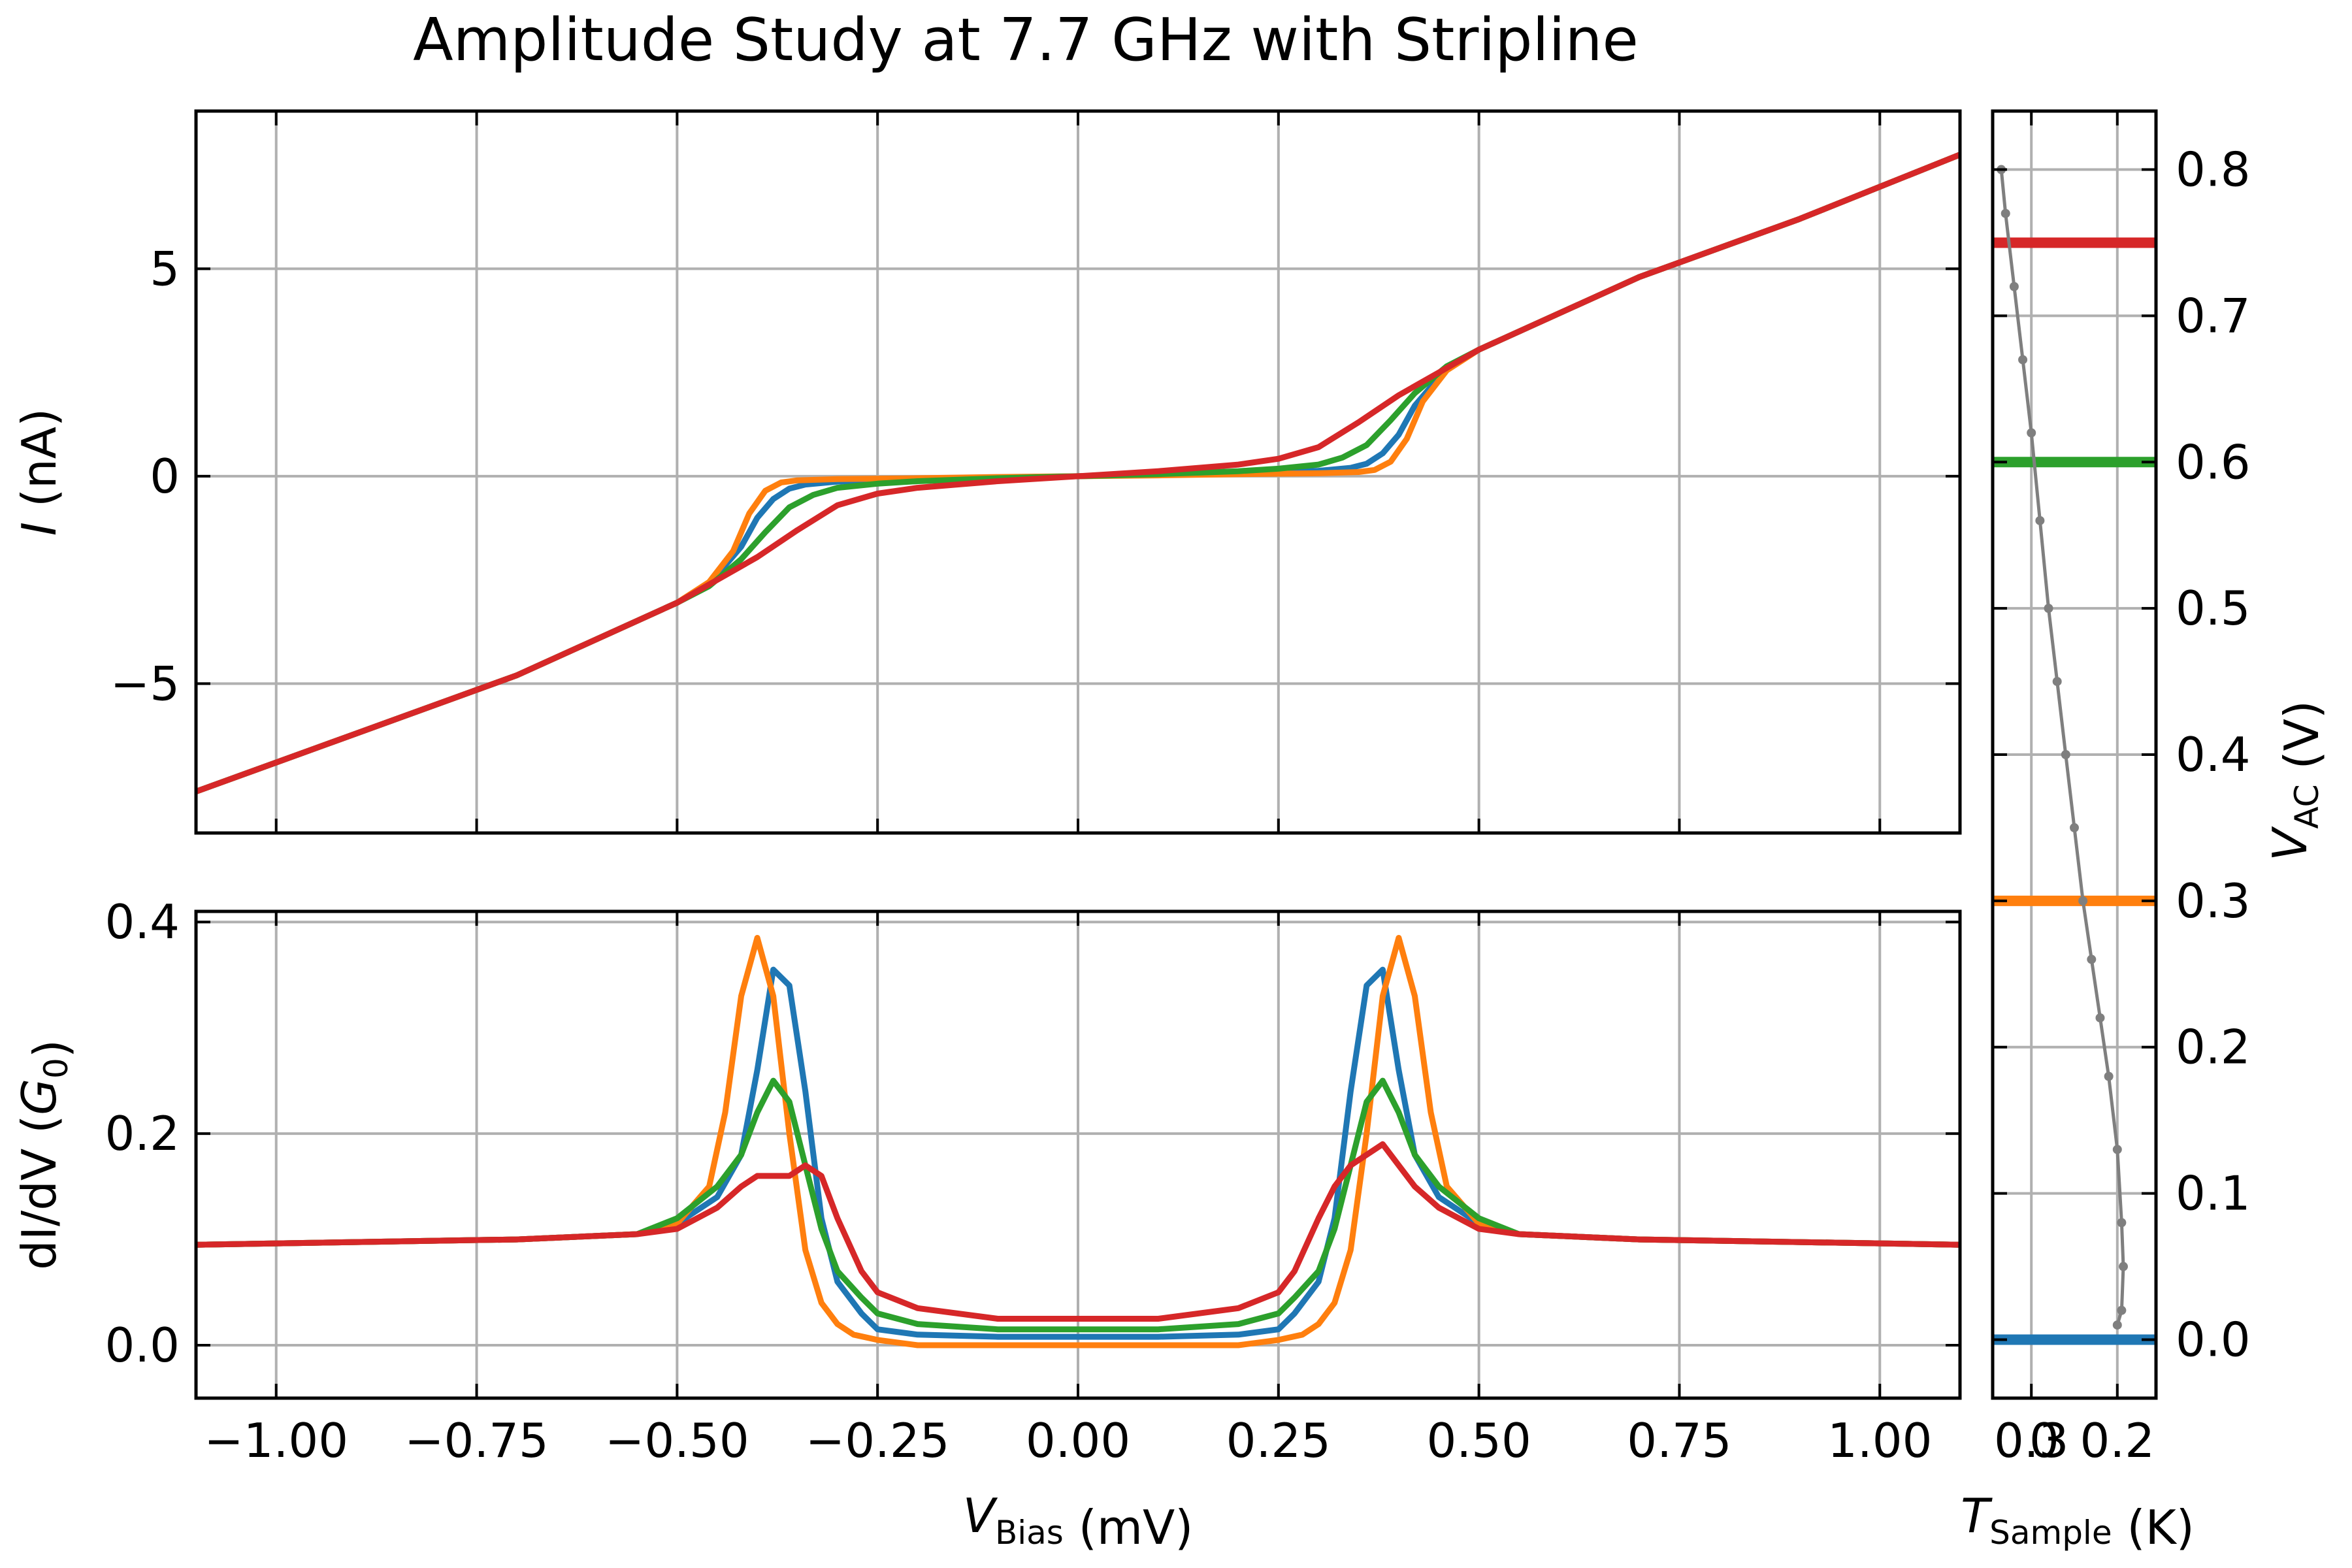  What do you see at coordinates (39, 472) in the screenshot?
I see `iv-y-axis-label: I (nA)` at bounding box center [39, 472].